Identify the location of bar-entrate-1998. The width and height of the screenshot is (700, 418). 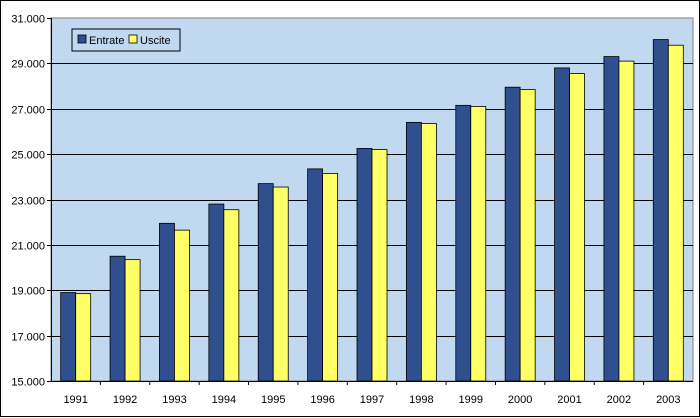
(413, 251).